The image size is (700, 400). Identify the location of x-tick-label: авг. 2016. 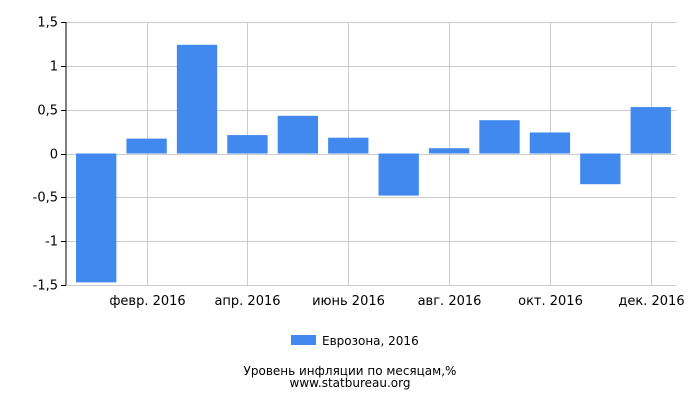
(450, 301).